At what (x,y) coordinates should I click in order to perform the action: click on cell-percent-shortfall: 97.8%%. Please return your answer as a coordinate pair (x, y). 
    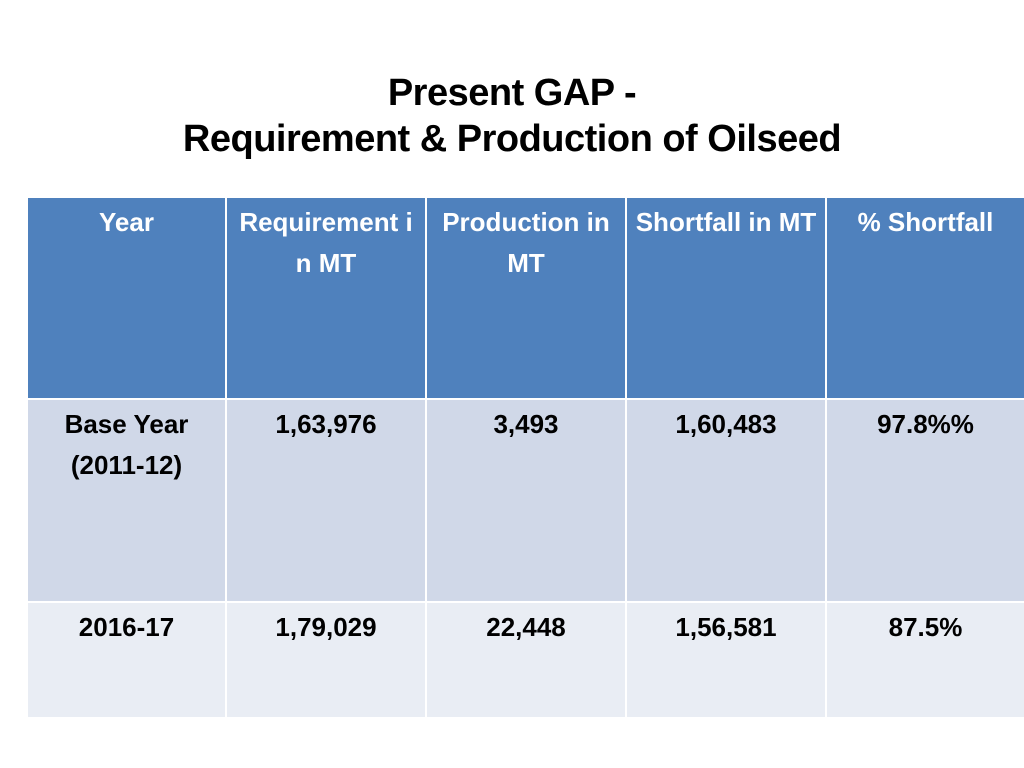
    Looking at the image, I should click on (924, 500).